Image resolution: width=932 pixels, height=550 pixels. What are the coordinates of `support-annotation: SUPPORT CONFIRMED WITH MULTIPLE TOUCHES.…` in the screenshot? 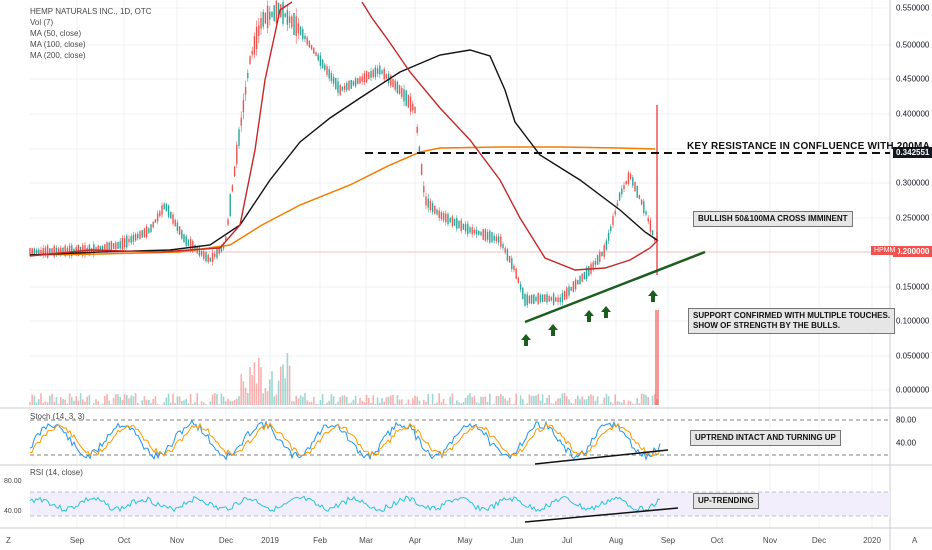 It's located at (792, 321).